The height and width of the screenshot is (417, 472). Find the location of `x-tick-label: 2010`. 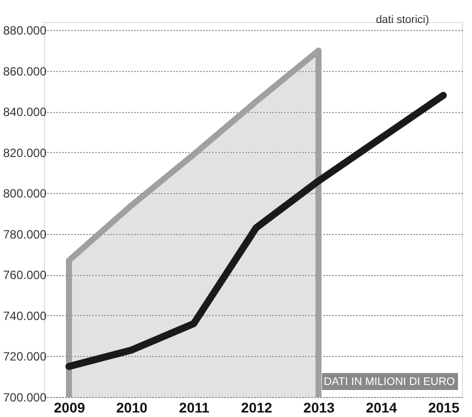

x-tick-label: 2010 is located at coordinates (132, 408).